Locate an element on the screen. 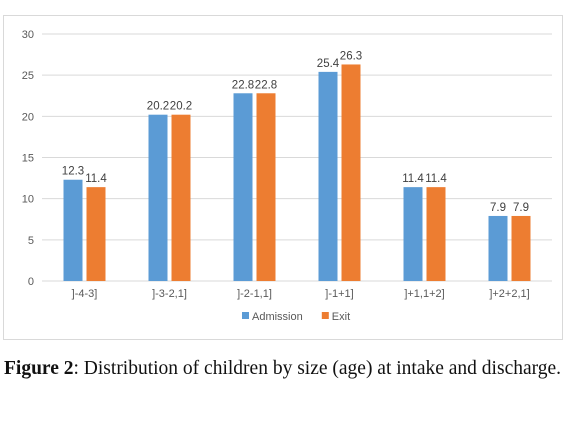 Image resolution: width=568 pixels, height=430 pixels. y-tick-label: 20 is located at coordinates (28, 117).